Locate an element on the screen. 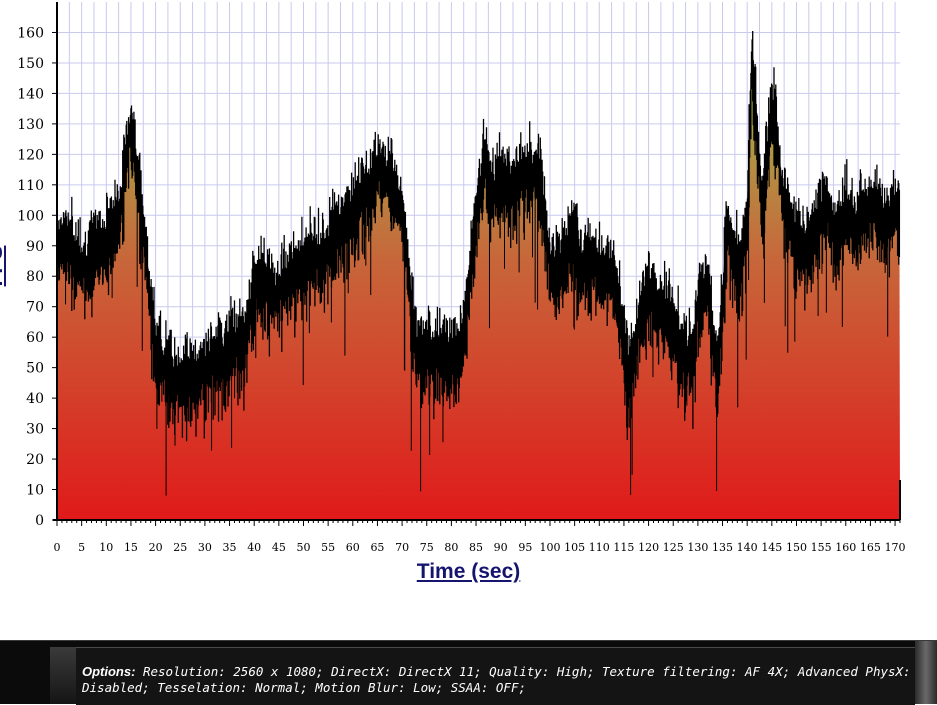 This screenshot has width=937, height=705. x-tick-label: 75 is located at coordinates (427, 547).